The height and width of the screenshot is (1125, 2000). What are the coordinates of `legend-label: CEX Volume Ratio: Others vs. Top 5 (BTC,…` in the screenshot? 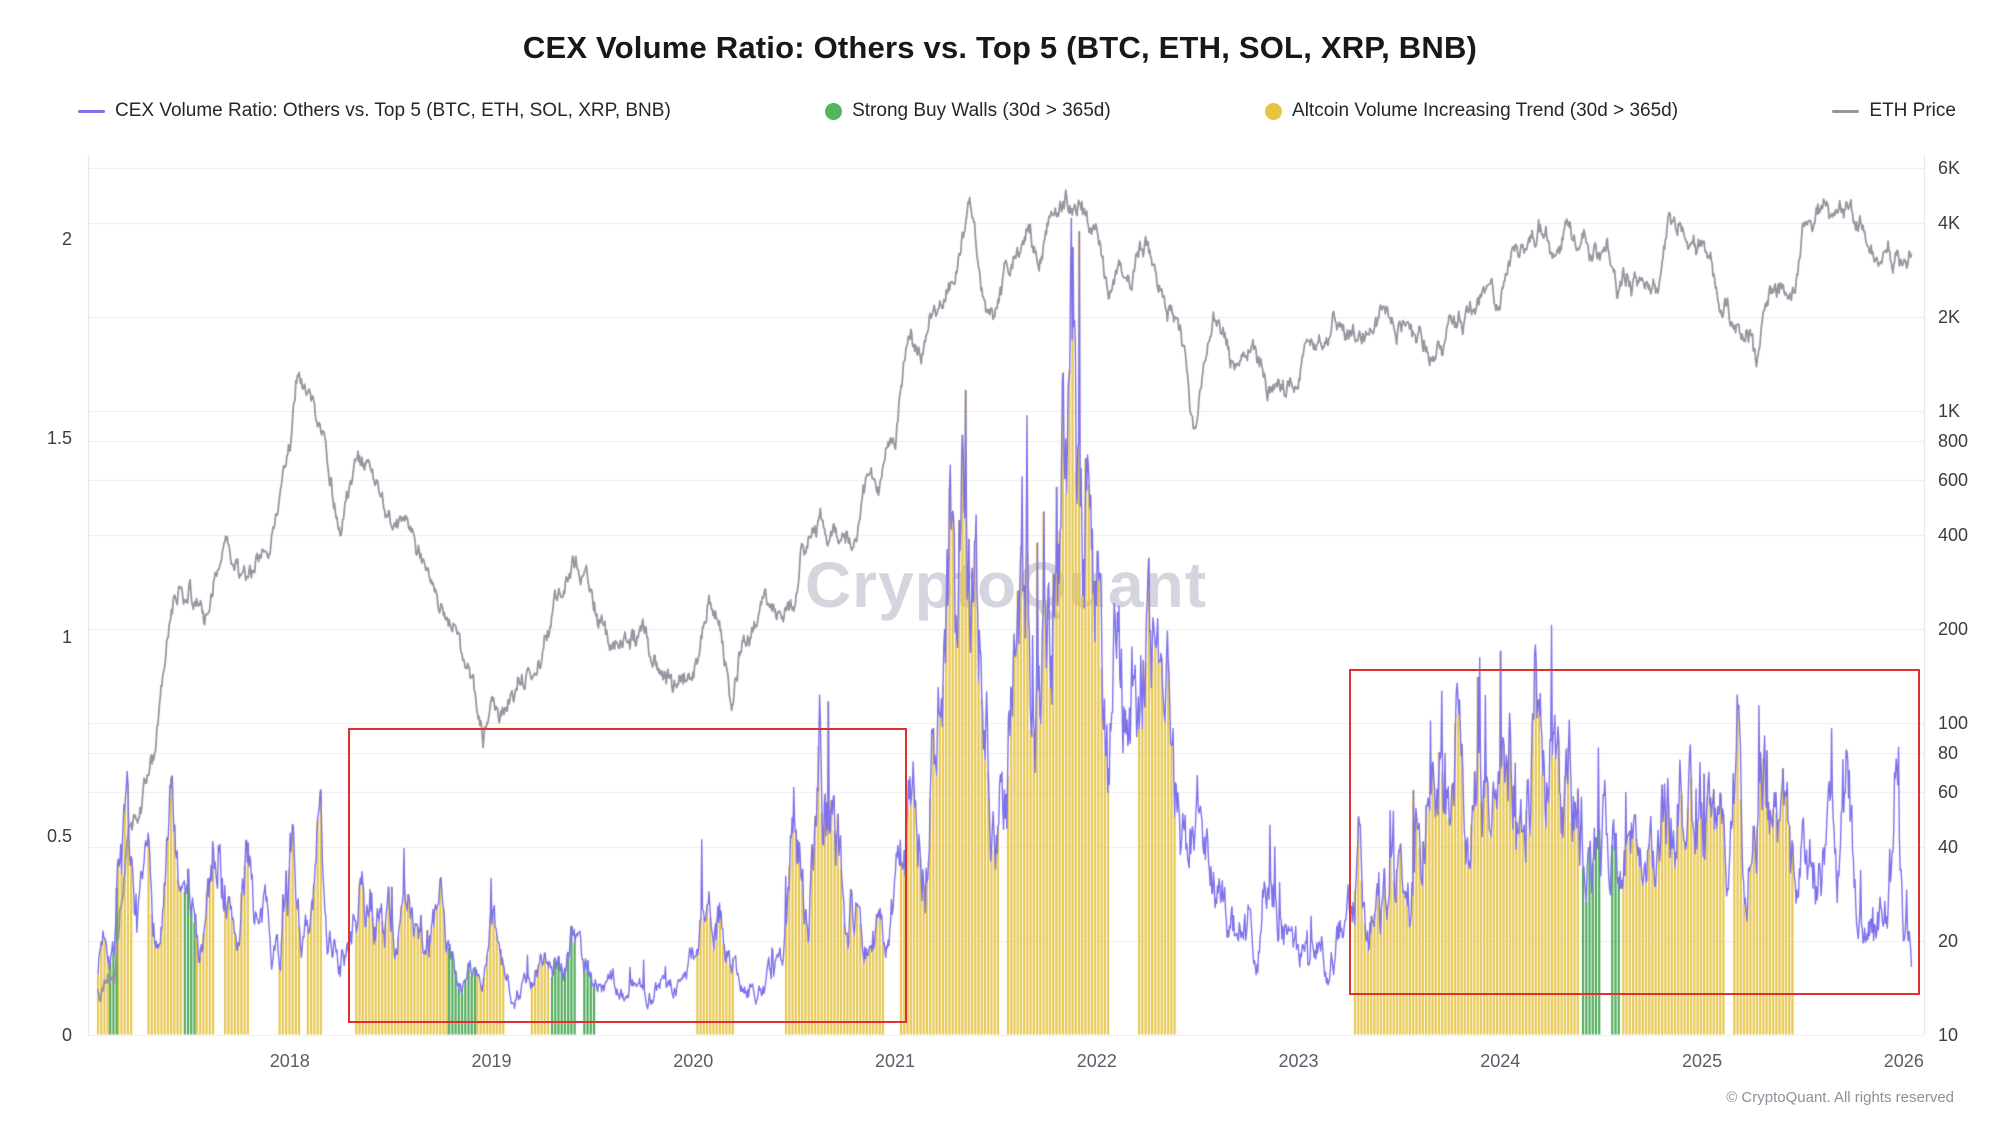 It's located at (393, 110).